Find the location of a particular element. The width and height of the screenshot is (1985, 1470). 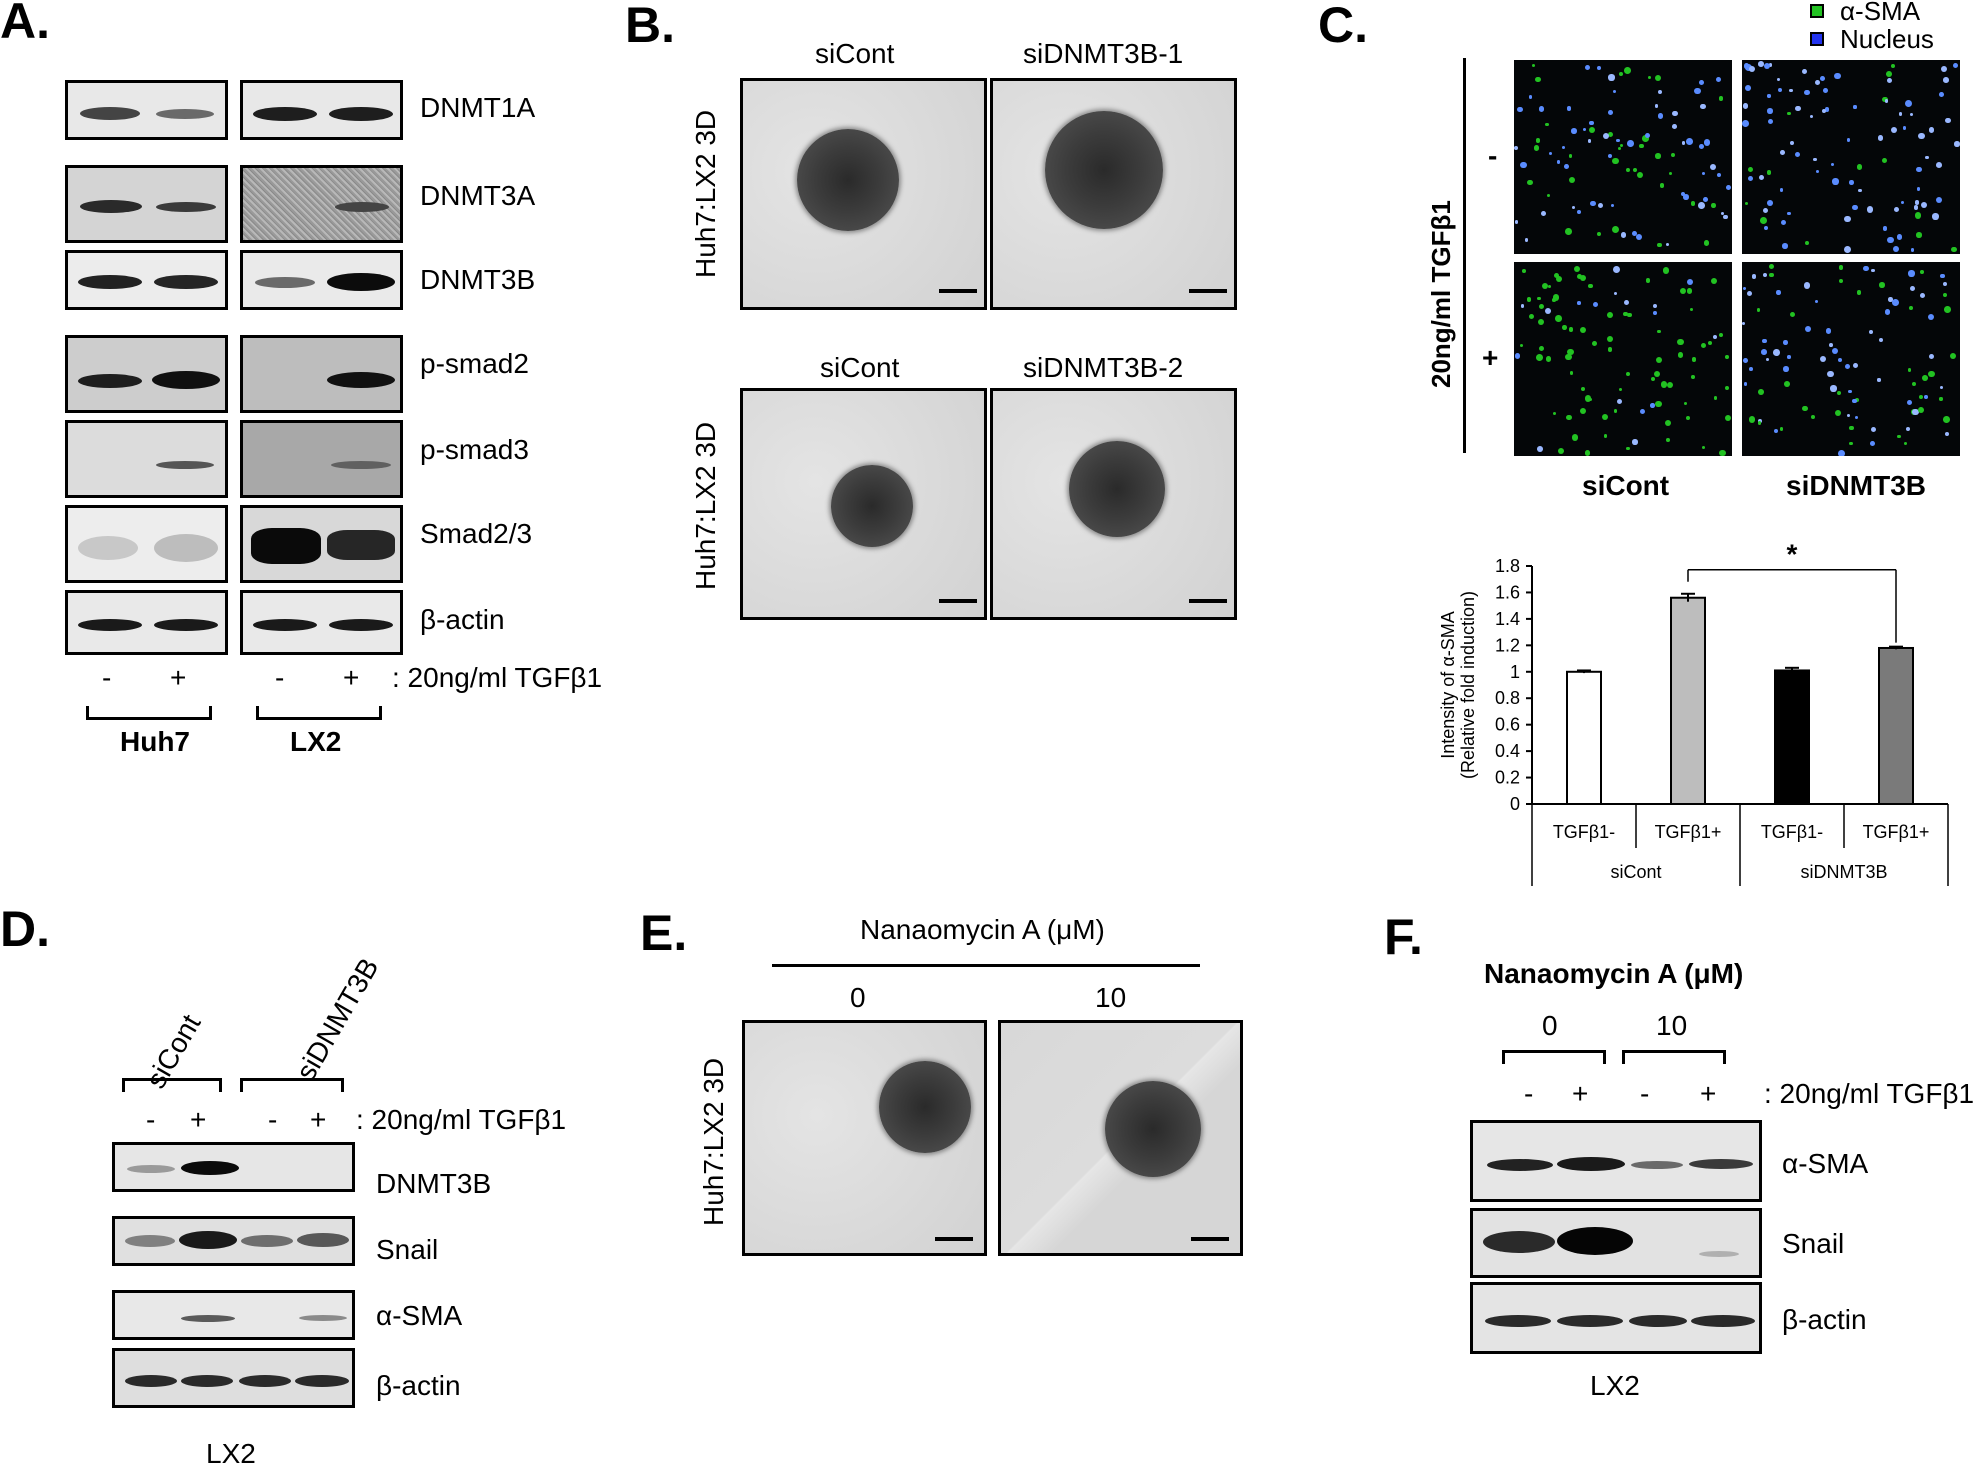

legend-swatch-blue is located at coordinates (1817, 39).